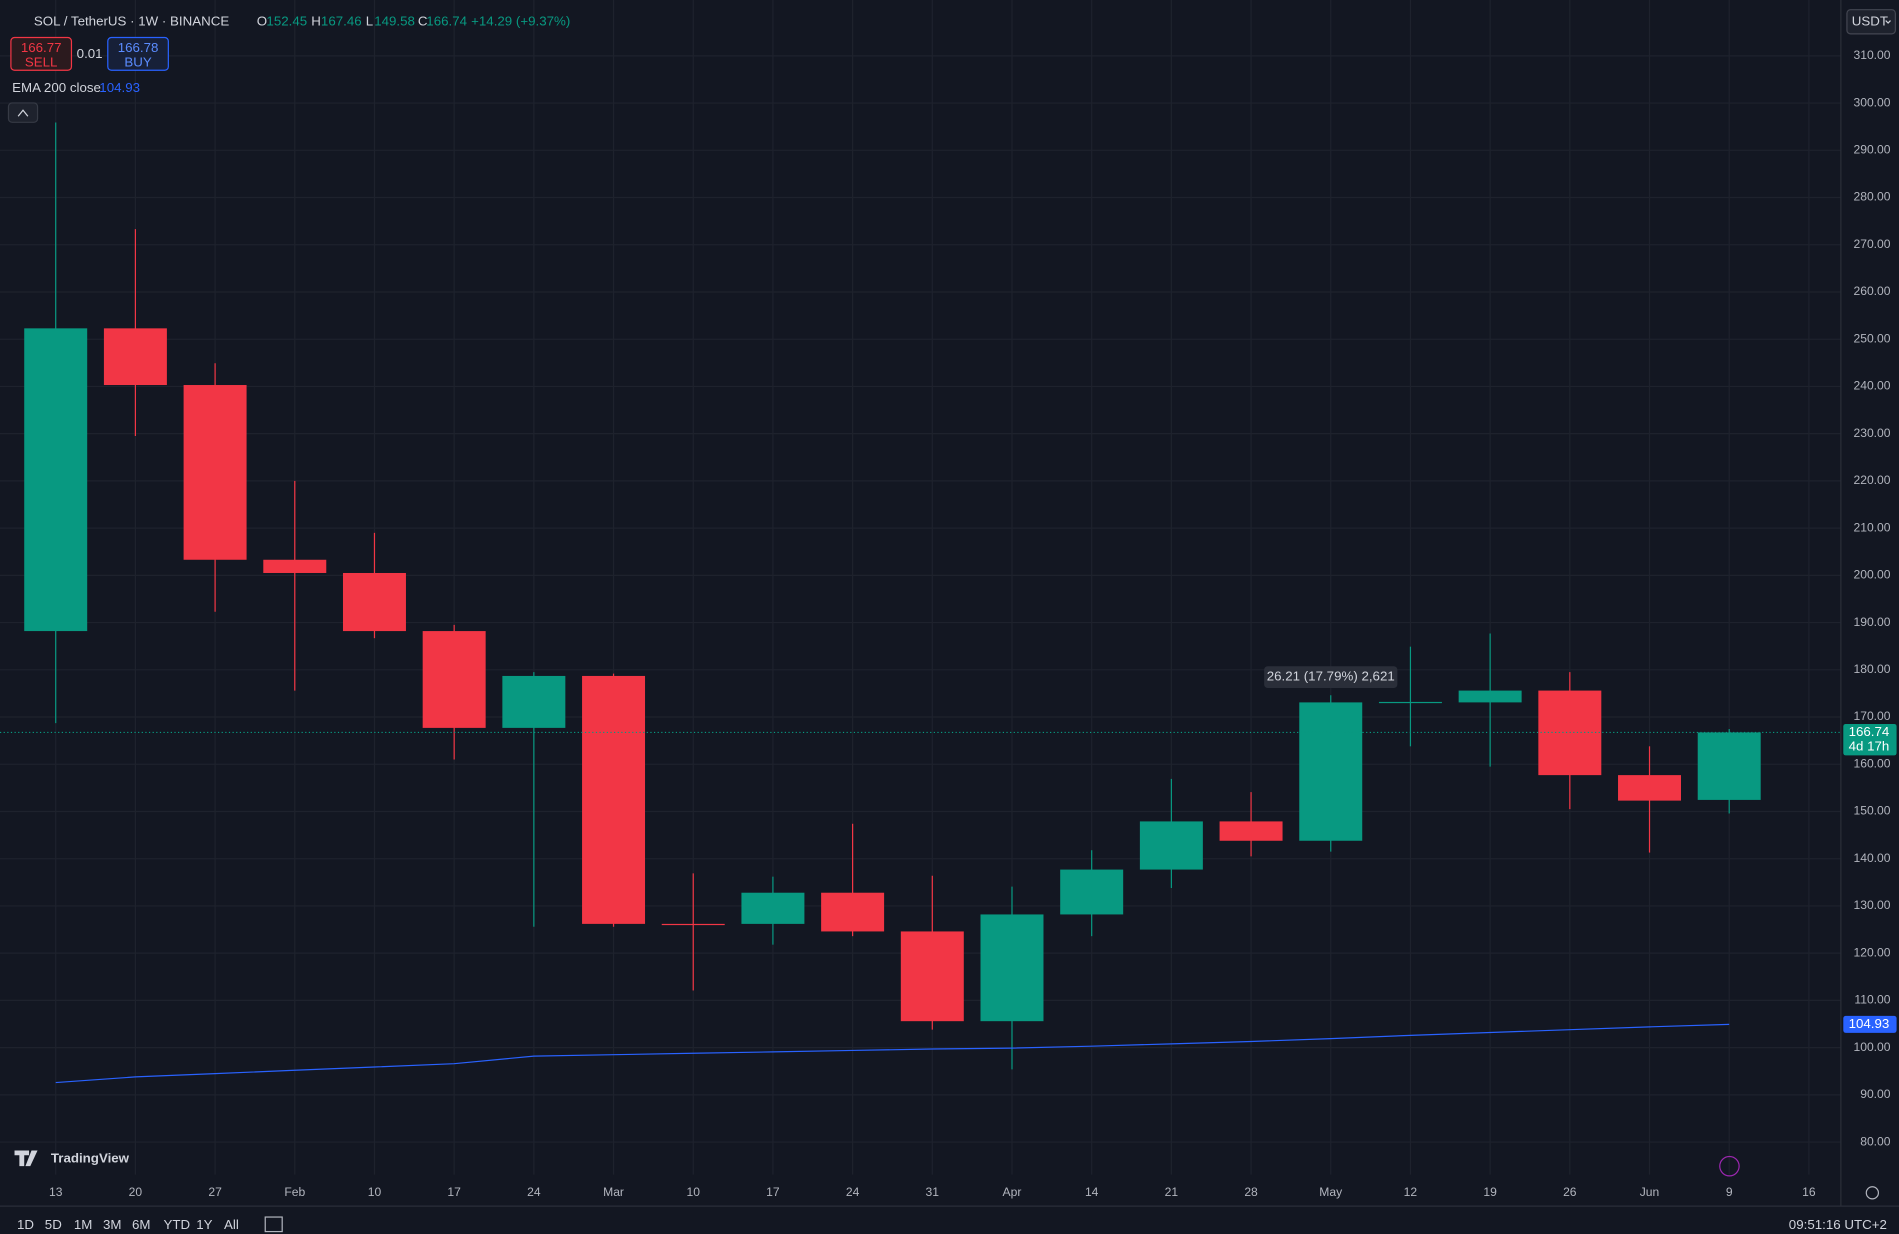  Describe the element at coordinates (1411, 1192) in the screenshot. I see `x-tick-label: 12` at that location.